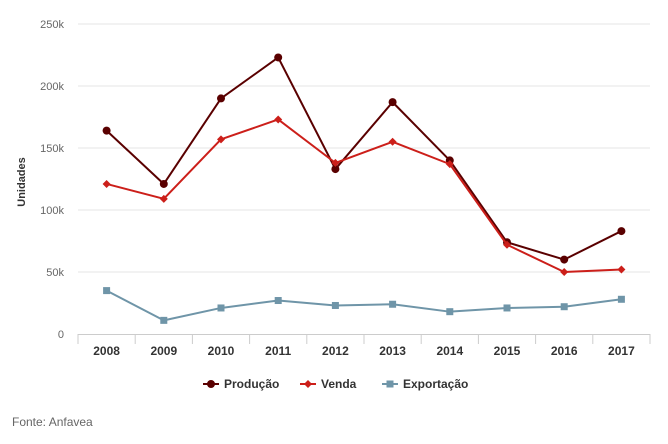 This screenshot has width=668, height=444. I want to click on y-axis-ticks: 0 50k 100k 150k 200k 250k, so click(52, 180).